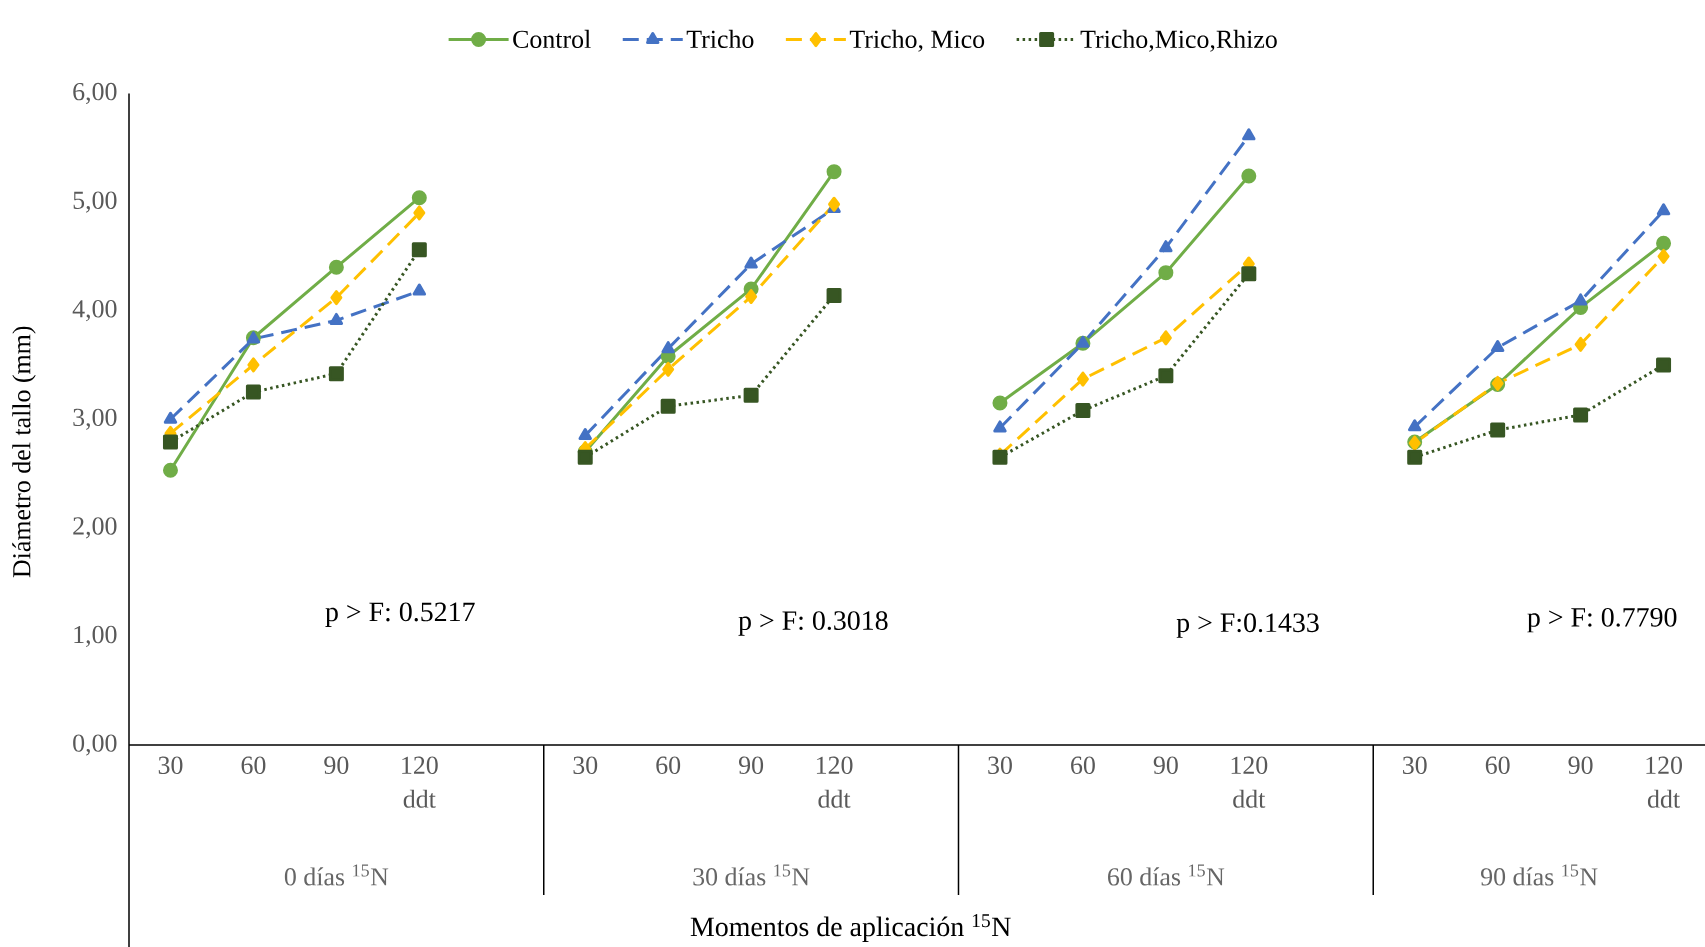 Image resolution: width=1705 pixels, height=947 pixels. I want to click on annotation: p > F: 0.7790, so click(1602, 620).